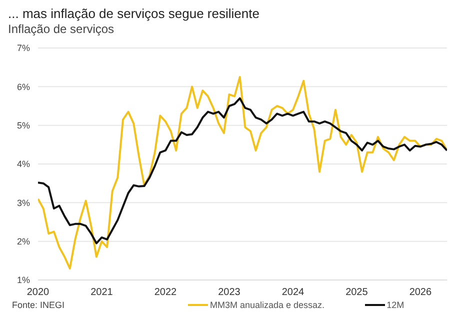  I want to click on legend-label: MM3M anualizada e dessaz., so click(267, 305).